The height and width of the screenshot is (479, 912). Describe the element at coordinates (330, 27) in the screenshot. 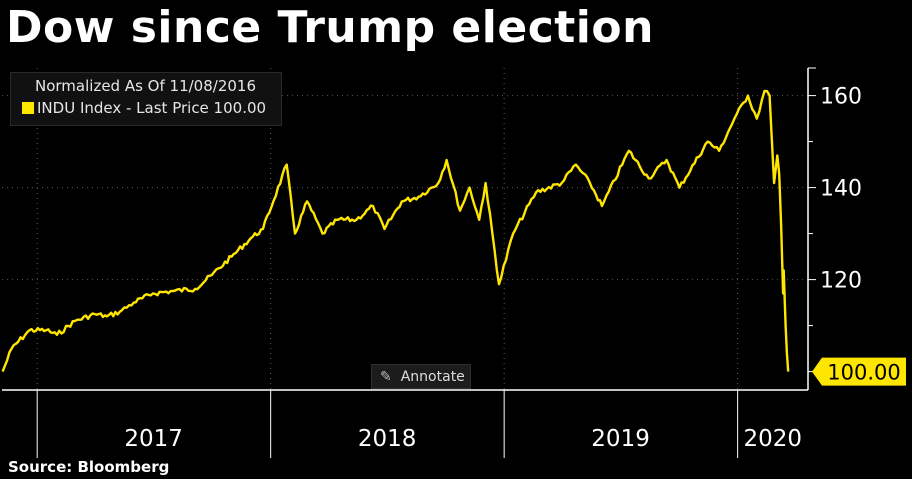

I see `chart-title: Dow since Trump election` at that location.